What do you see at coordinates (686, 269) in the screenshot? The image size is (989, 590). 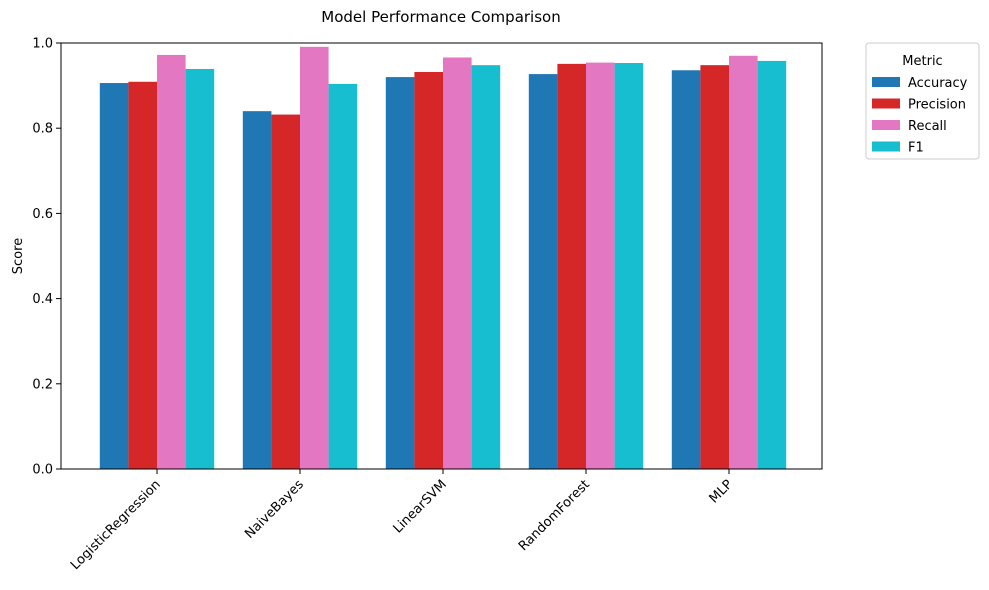 I see `bar-accuracy-mlp` at bounding box center [686, 269].